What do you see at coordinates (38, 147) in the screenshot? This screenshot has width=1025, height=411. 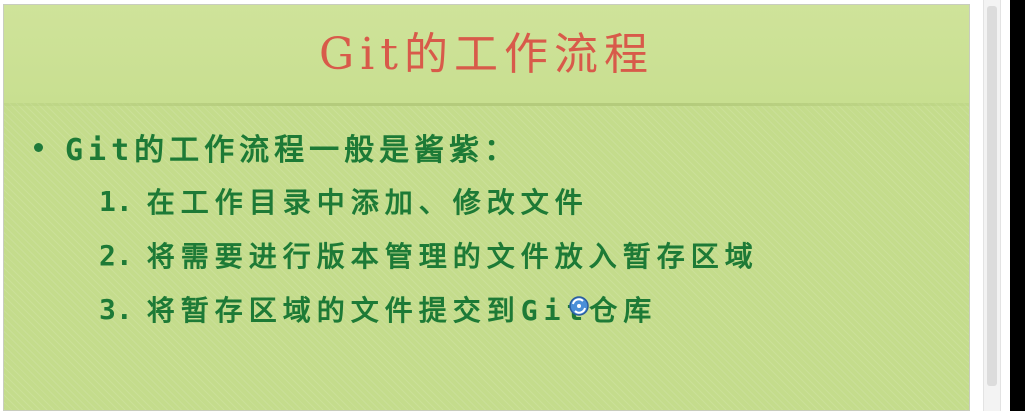 I see `bullet-dot-icon` at bounding box center [38, 147].